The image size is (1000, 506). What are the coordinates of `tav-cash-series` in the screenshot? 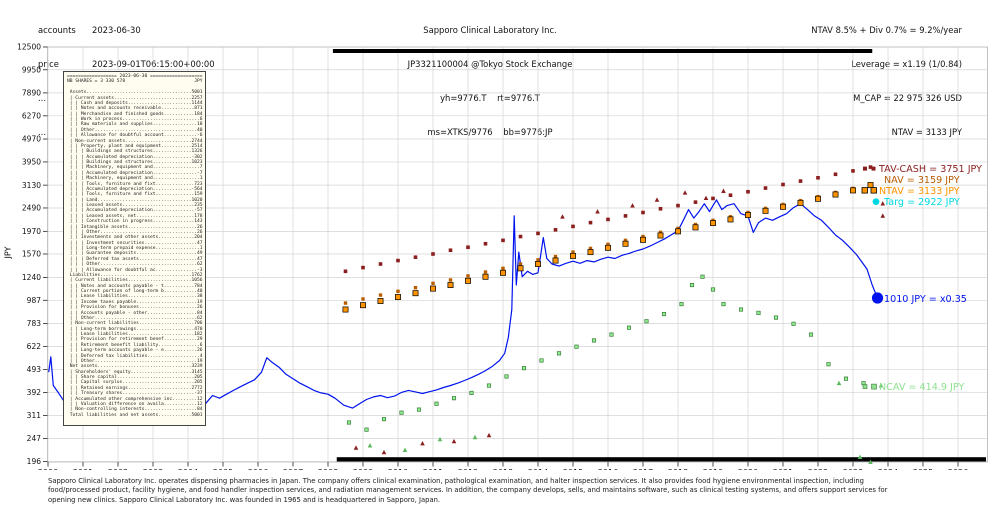 It's located at (608, 219).